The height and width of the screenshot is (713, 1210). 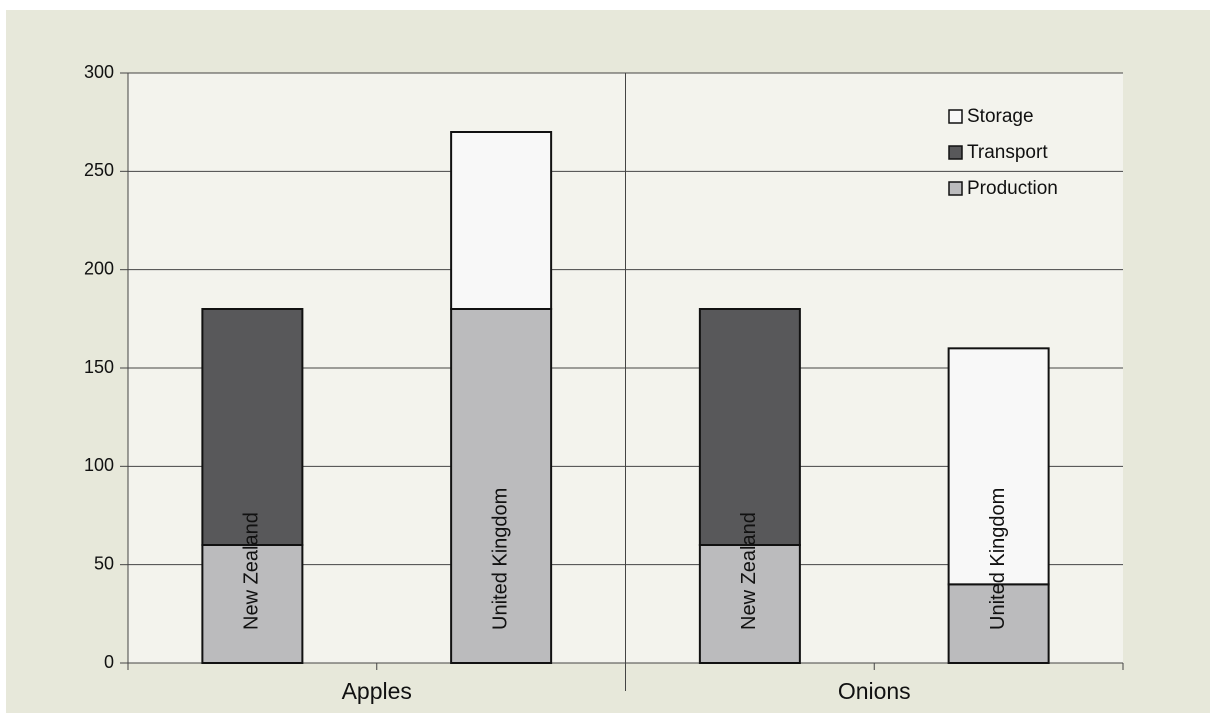 I want to click on group-label: Apples, so click(x=377, y=691).